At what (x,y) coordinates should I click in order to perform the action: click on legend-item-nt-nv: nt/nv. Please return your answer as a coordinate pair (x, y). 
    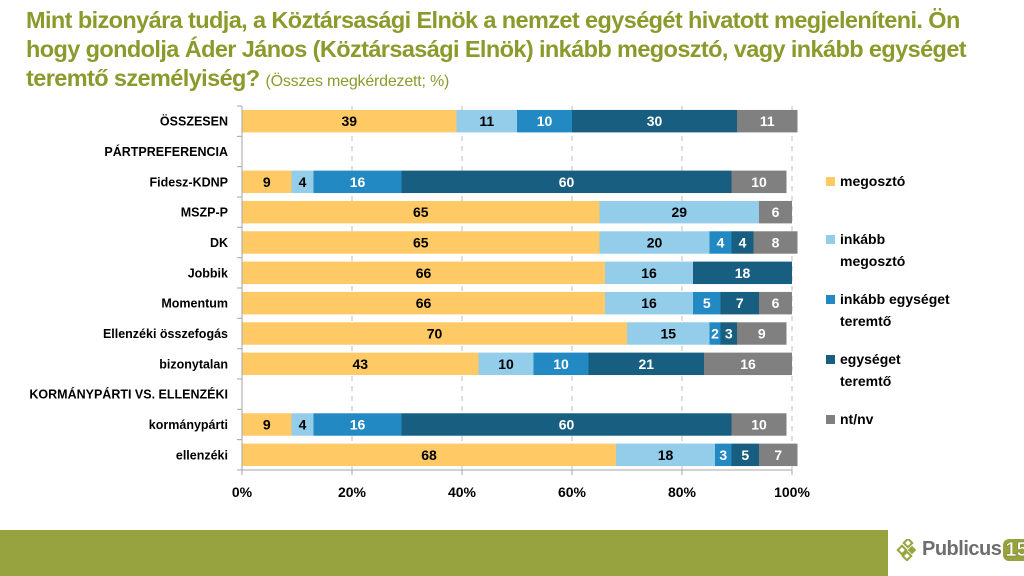
    Looking at the image, I should click on (921, 419).